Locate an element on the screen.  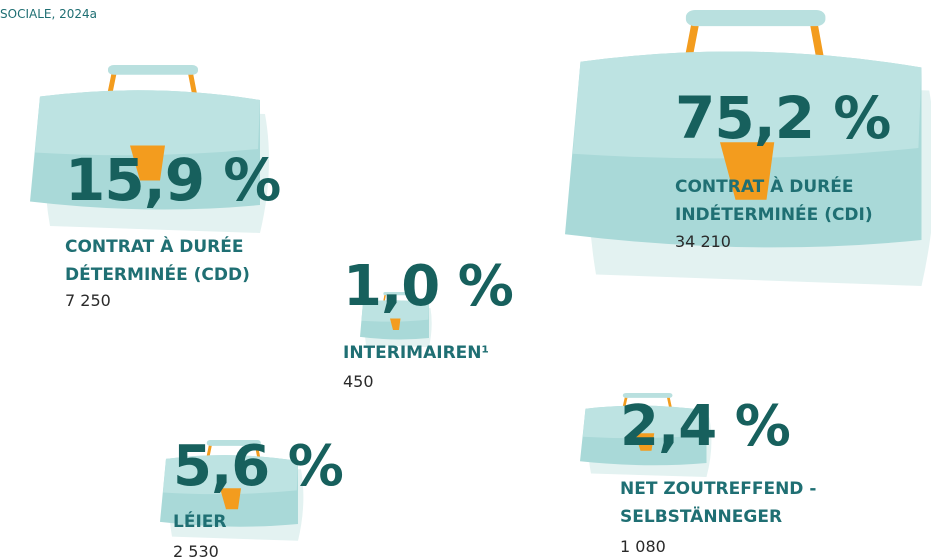
label: INDÉTERMINÉE (CDI) is located at coordinates (774, 214).